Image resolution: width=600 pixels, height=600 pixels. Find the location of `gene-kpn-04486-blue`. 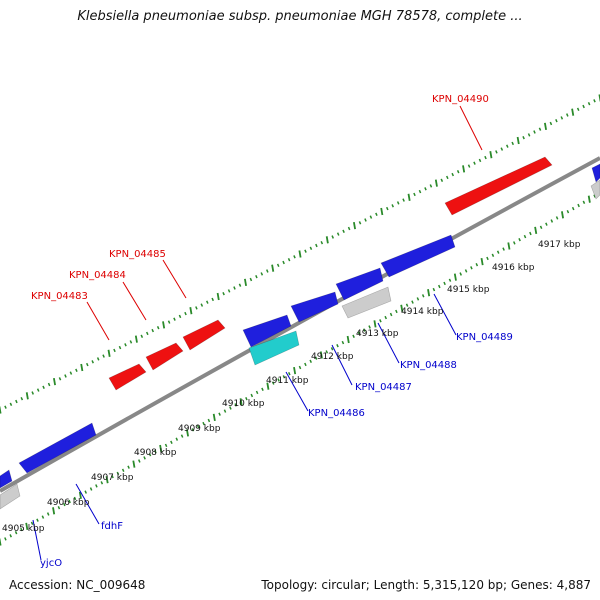

gene-kpn-04486-blue is located at coordinates (267, 331).